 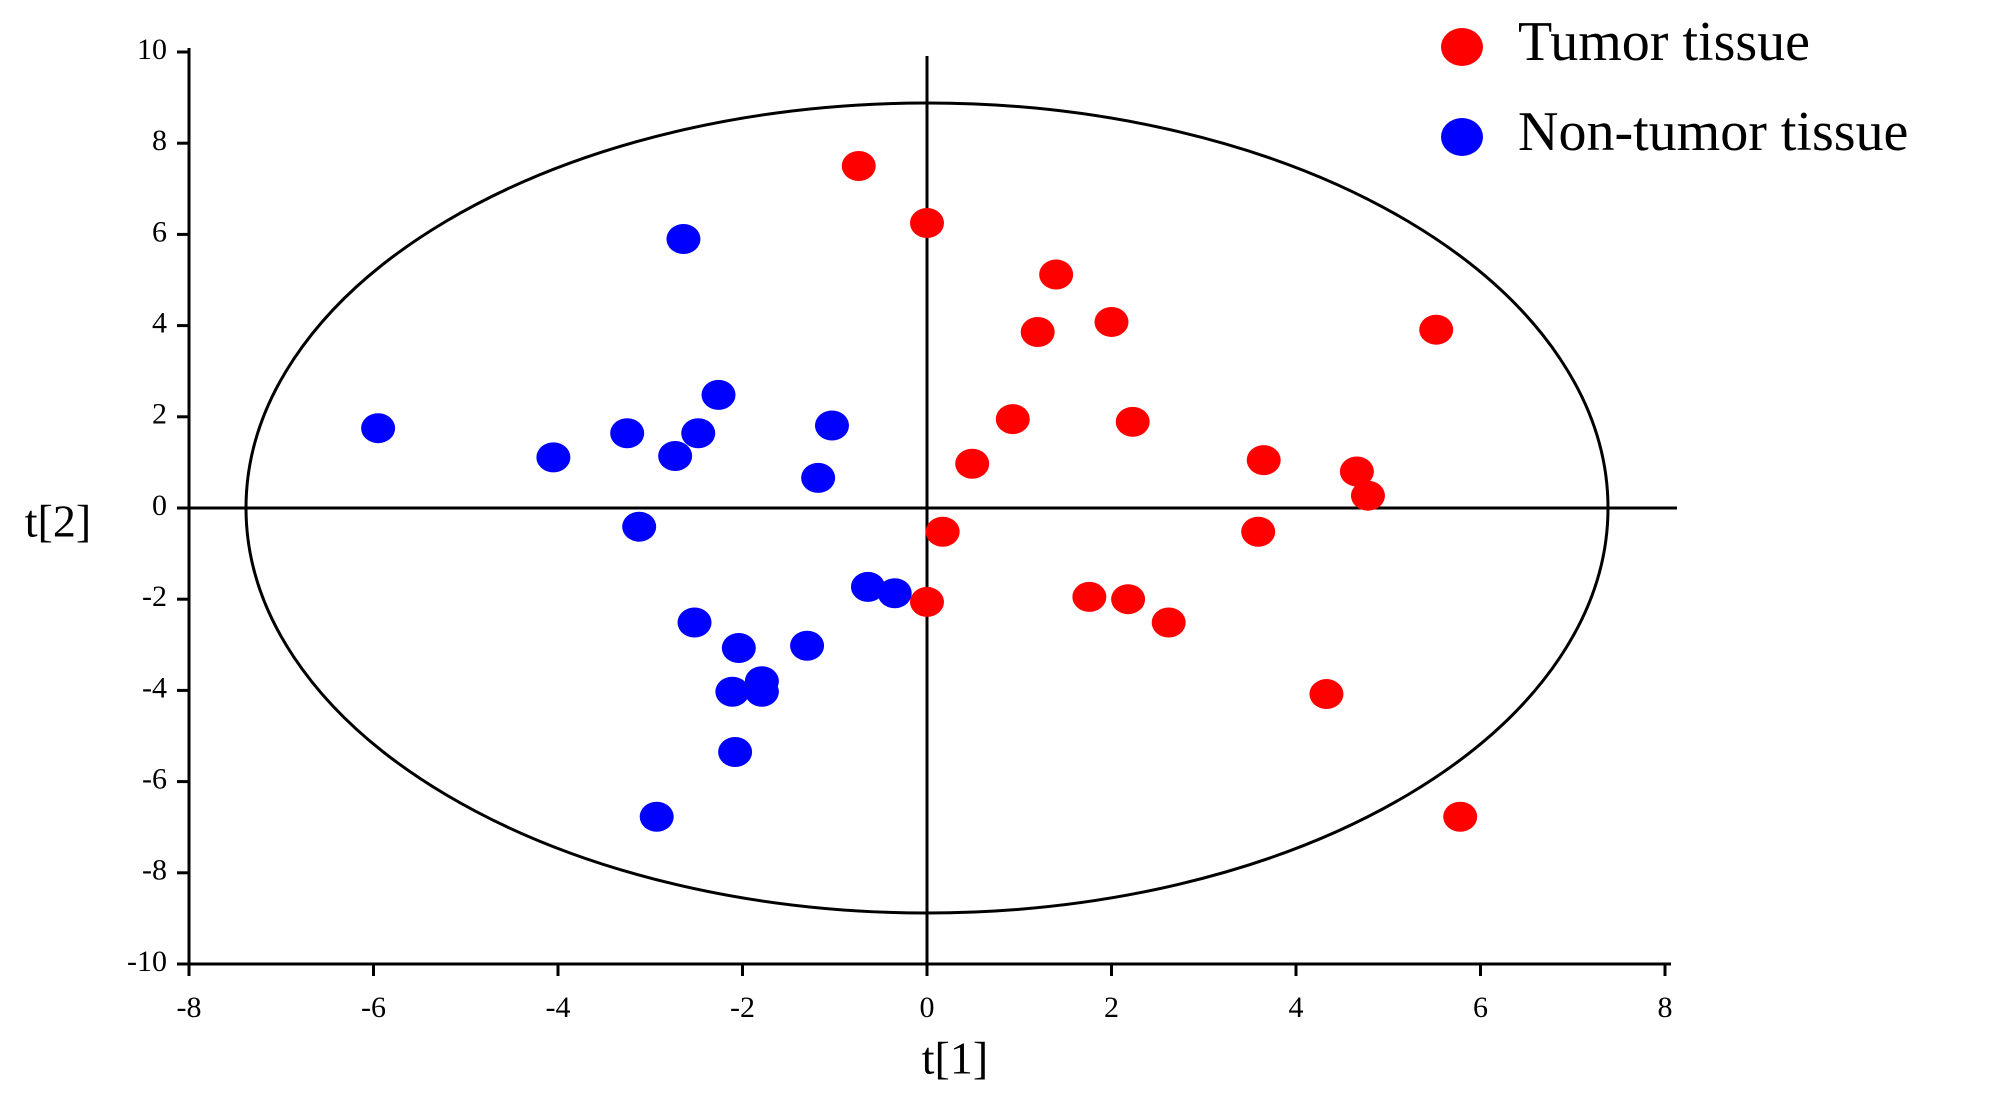 I want to click on y-tick-label: -2, so click(x=154, y=596).